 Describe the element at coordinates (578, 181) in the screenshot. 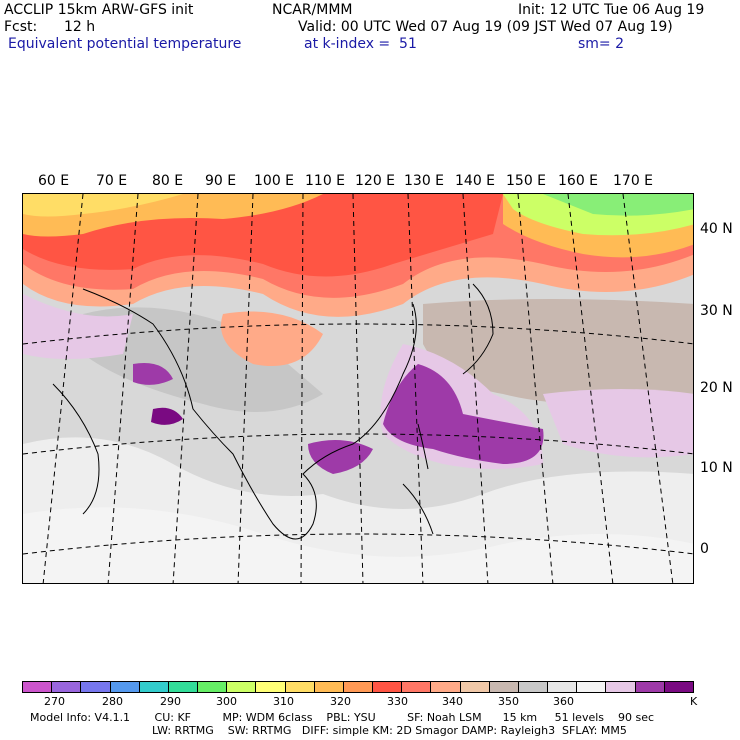

I see `longitude-label: 160 E` at that location.